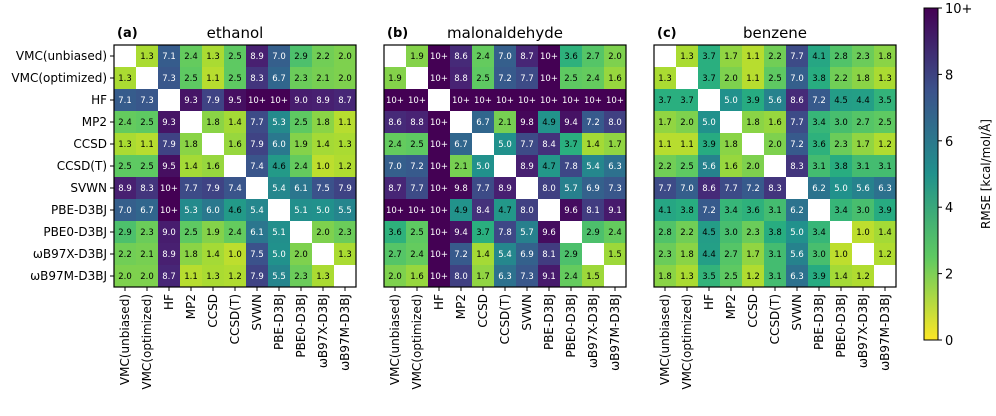 The height and width of the screenshot is (416, 996). I want to click on cell-value-label: 3.6, so click(753, 211).